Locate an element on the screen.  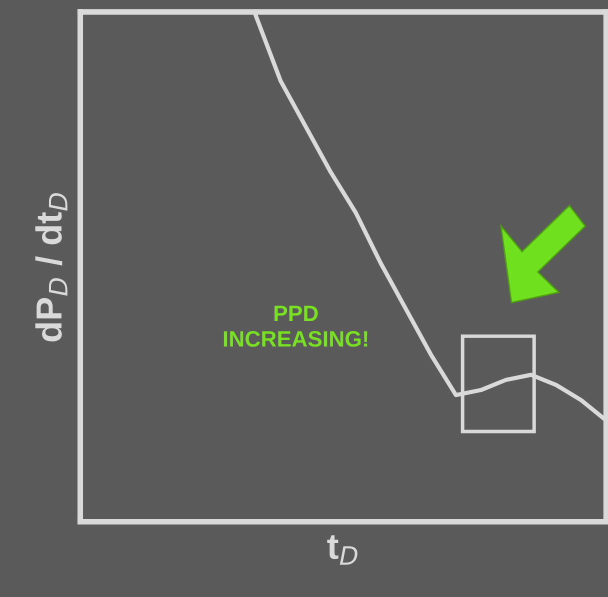
x-axis-title: t$_{D}$ is located at coordinates (342, 550).